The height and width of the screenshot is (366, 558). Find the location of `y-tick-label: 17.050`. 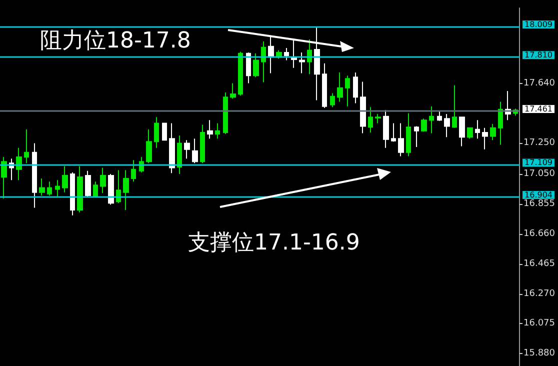

y-tick-label: 17.050 is located at coordinates (540, 173).